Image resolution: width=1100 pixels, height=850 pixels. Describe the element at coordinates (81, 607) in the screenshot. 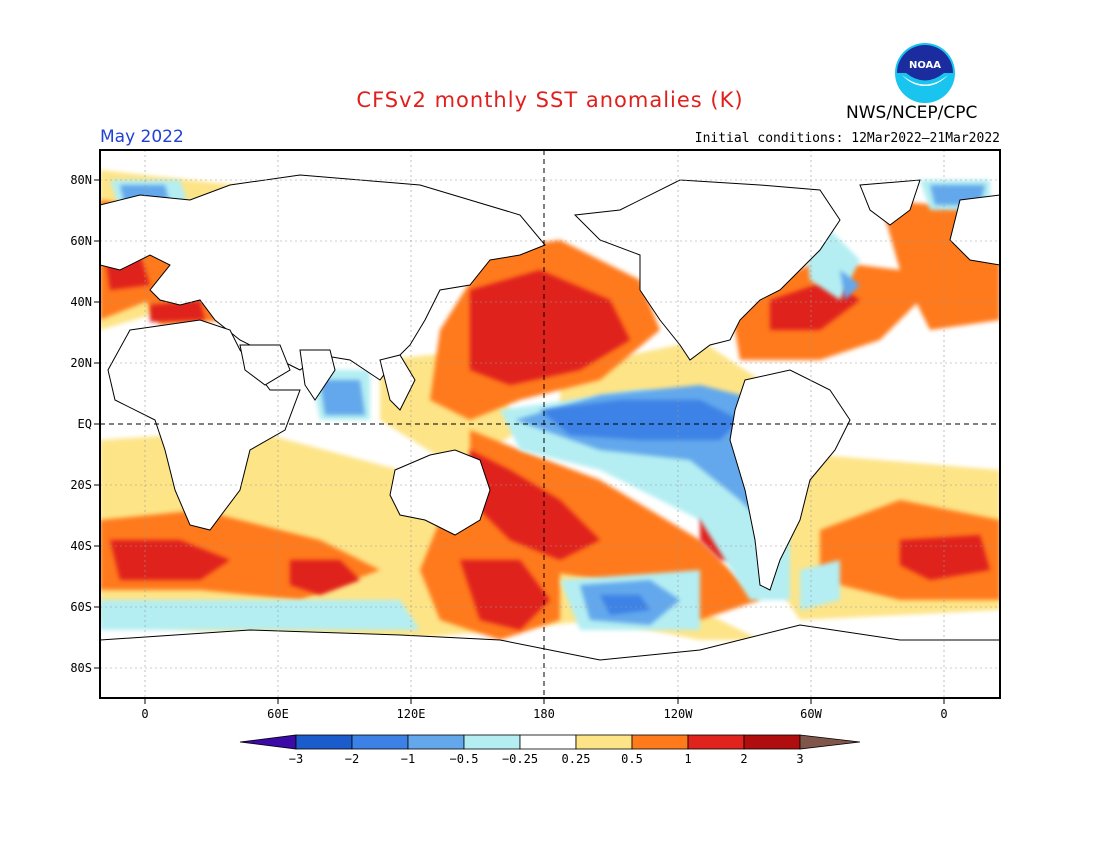

I see `lat-label: 60S` at that location.